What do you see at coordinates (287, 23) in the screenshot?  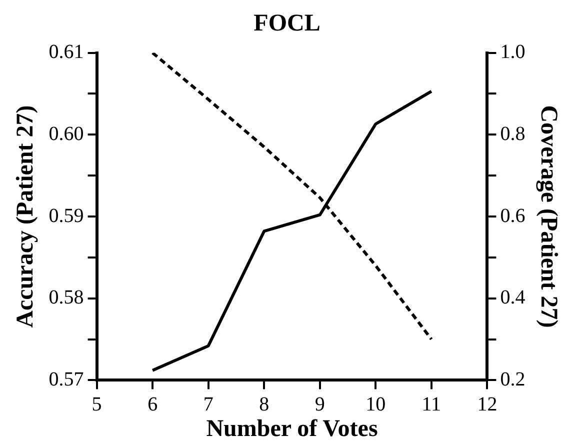 I see `chart-title: FOCL` at bounding box center [287, 23].